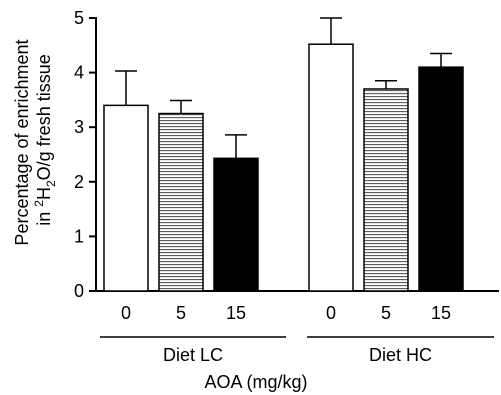 This screenshot has height=395, width=501. Describe the element at coordinates (79, 236) in the screenshot. I see `y-tick-label: 1` at that location.